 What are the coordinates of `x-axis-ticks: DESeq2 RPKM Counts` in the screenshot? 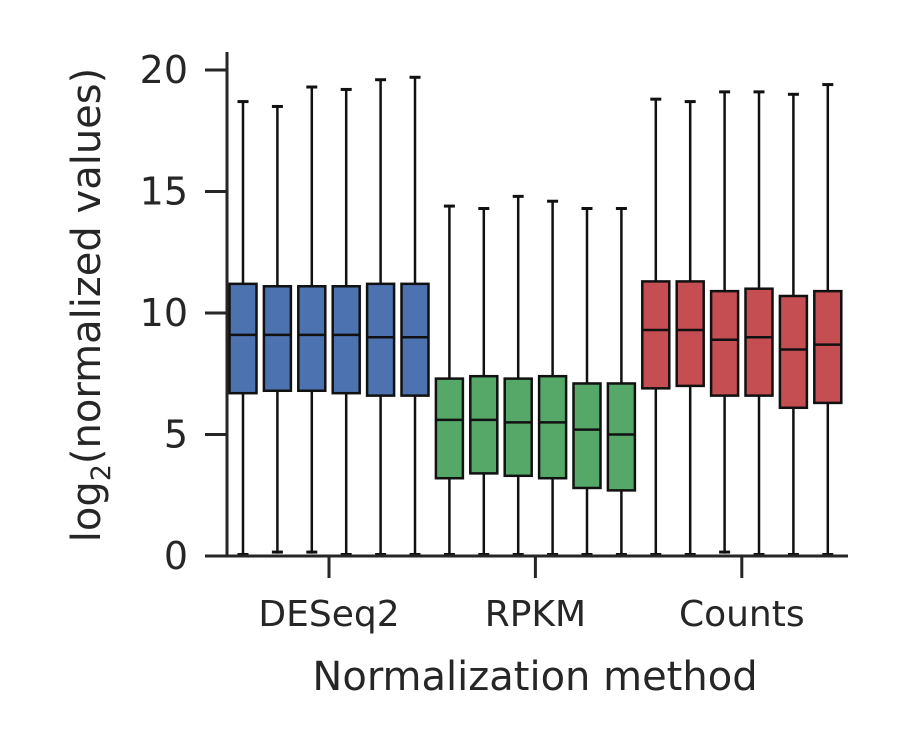 It's located at (531, 595).